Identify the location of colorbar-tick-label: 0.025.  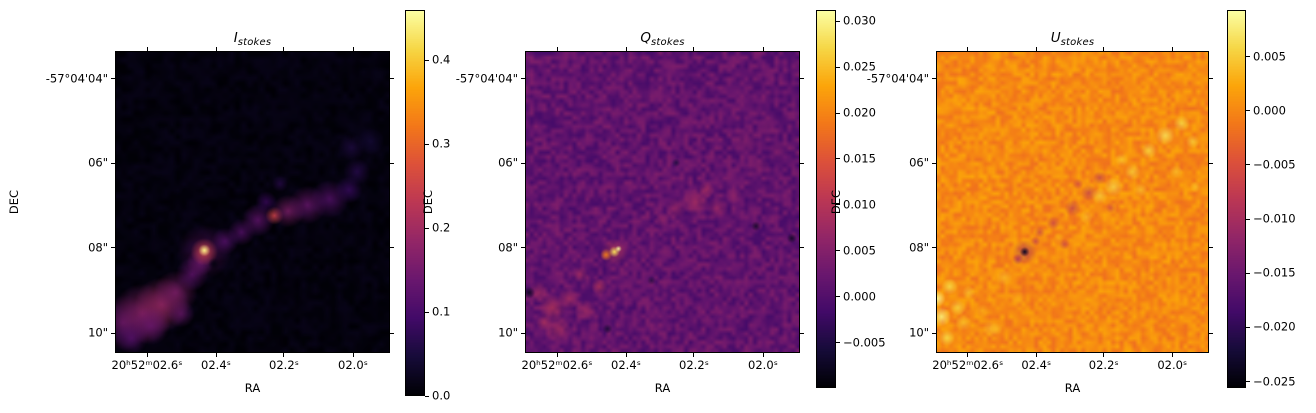
(859, 66).